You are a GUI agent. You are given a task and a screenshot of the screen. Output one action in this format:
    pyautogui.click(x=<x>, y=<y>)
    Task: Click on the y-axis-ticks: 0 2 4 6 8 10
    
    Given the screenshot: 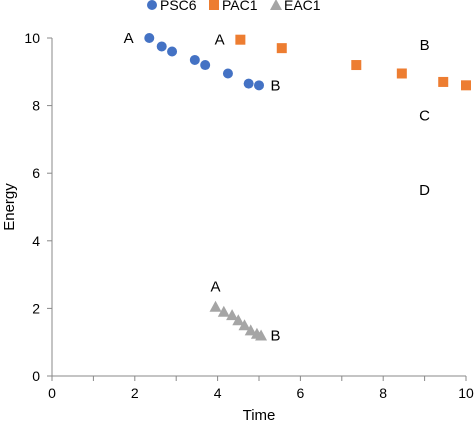 What is the action you would take?
    pyautogui.click(x=38, y=207)
    